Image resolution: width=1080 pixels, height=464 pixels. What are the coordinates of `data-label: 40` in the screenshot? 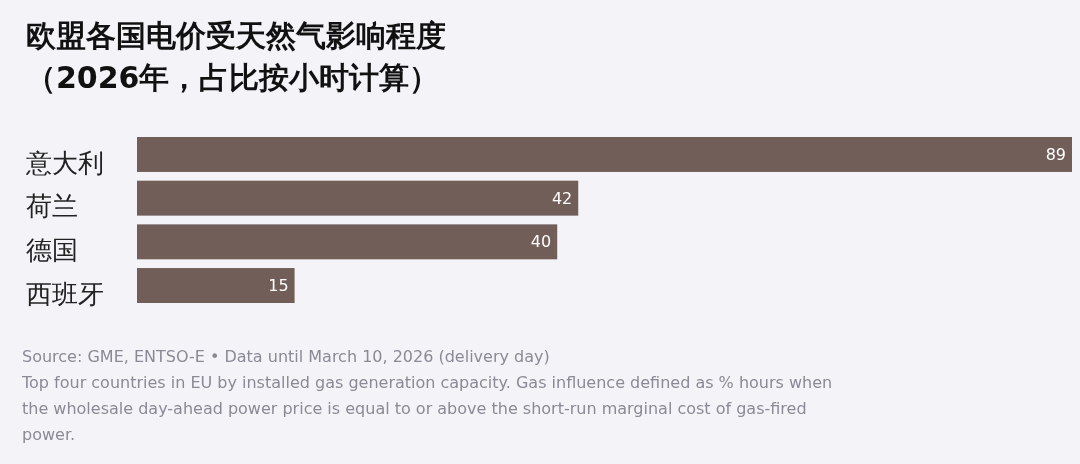 It's located at (541, 242).